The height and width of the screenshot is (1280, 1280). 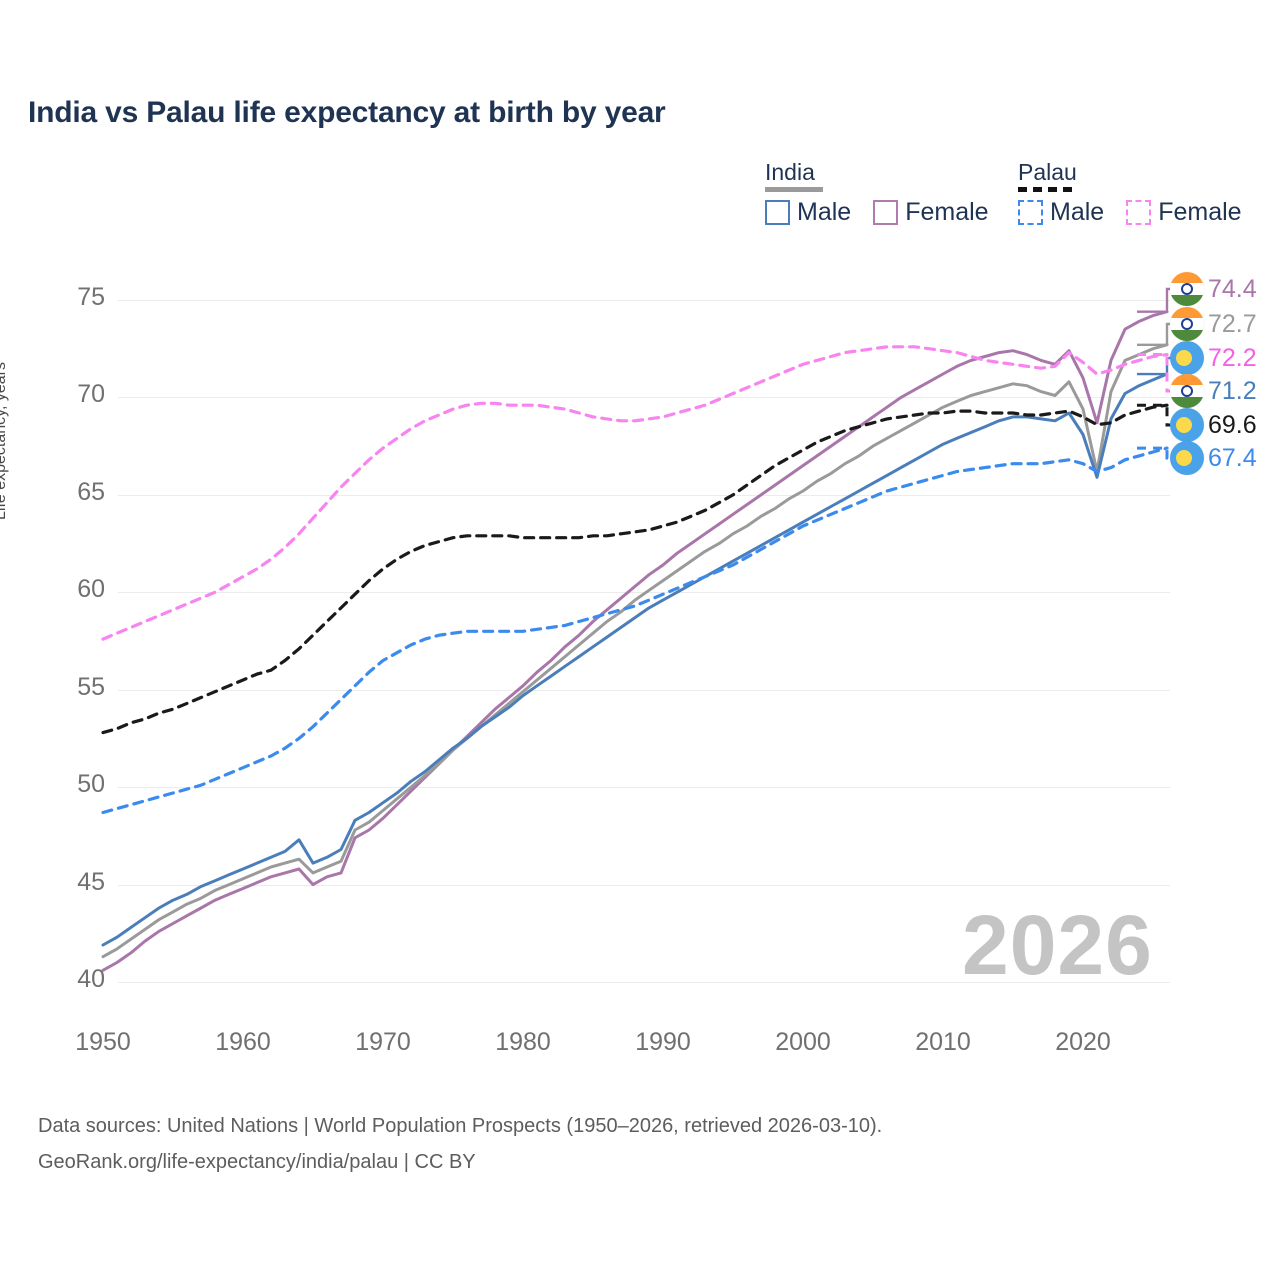 What do you see at coordinates (1139, 212) in the screenshot?
I see `legend-swatch-icon-palau-female` at bounding box center [1139, 212].